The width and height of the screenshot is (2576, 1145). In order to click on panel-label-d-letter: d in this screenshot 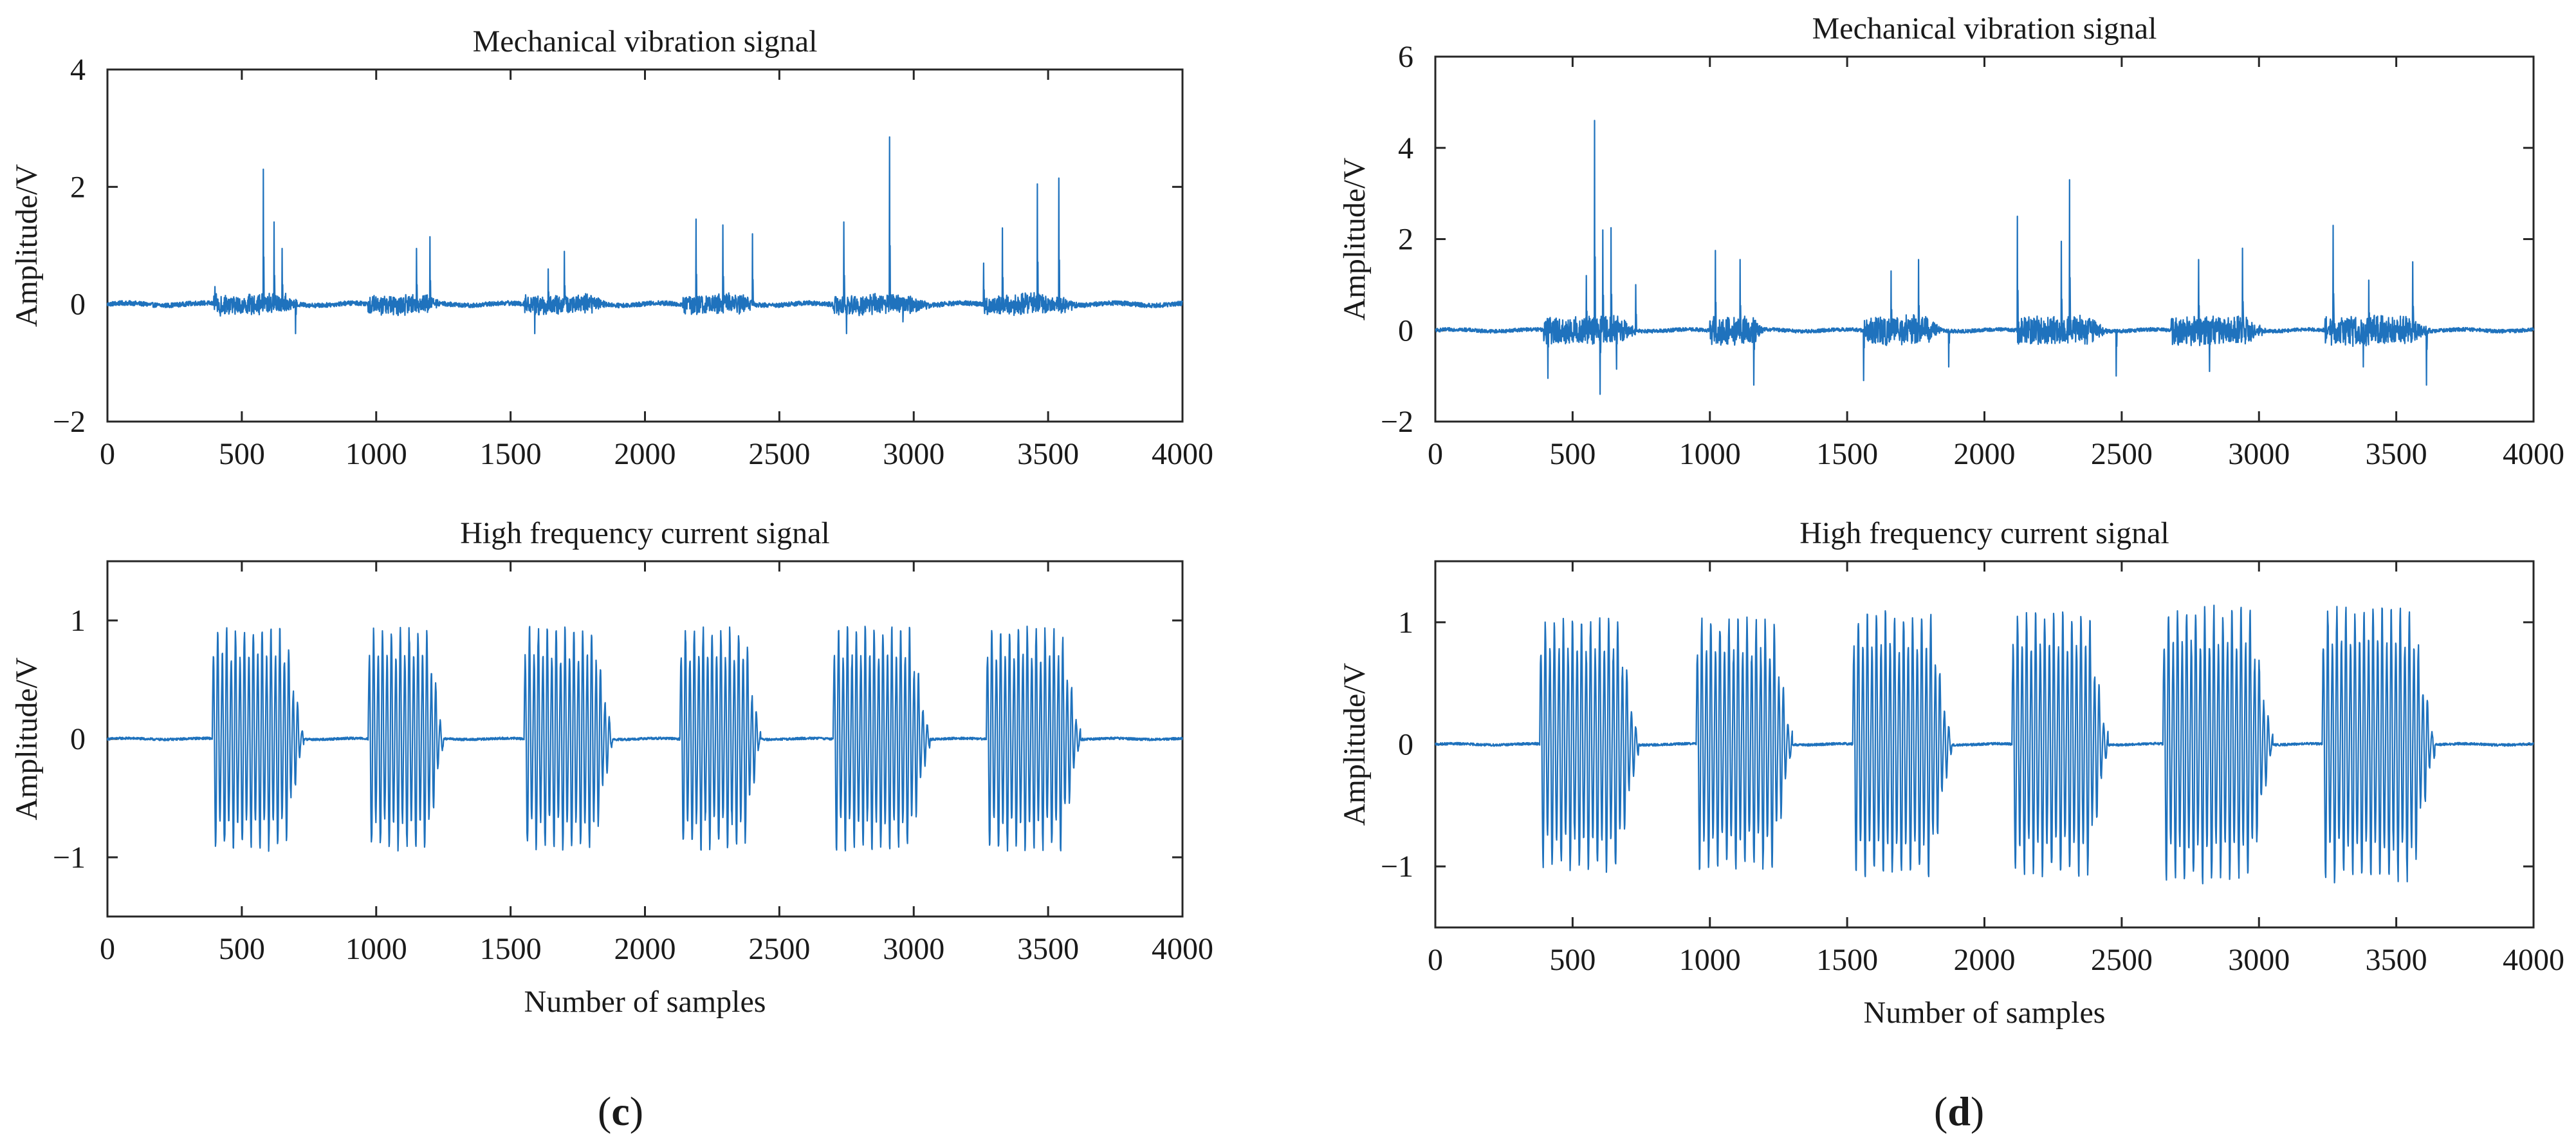, I will do `click(1959, 1111)`.